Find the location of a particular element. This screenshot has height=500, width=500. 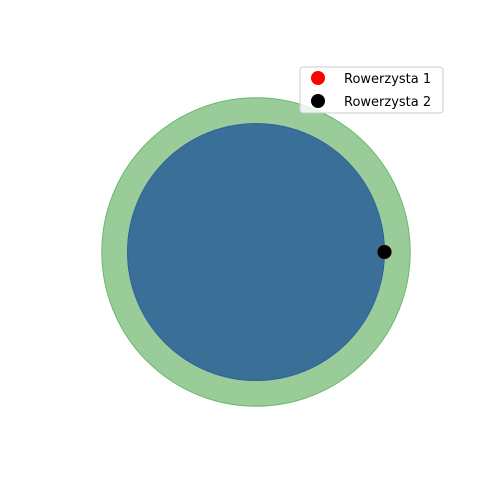

legend: Rowerzysta 1 Rowerzysta 2 is located at coordinates (371, 90).